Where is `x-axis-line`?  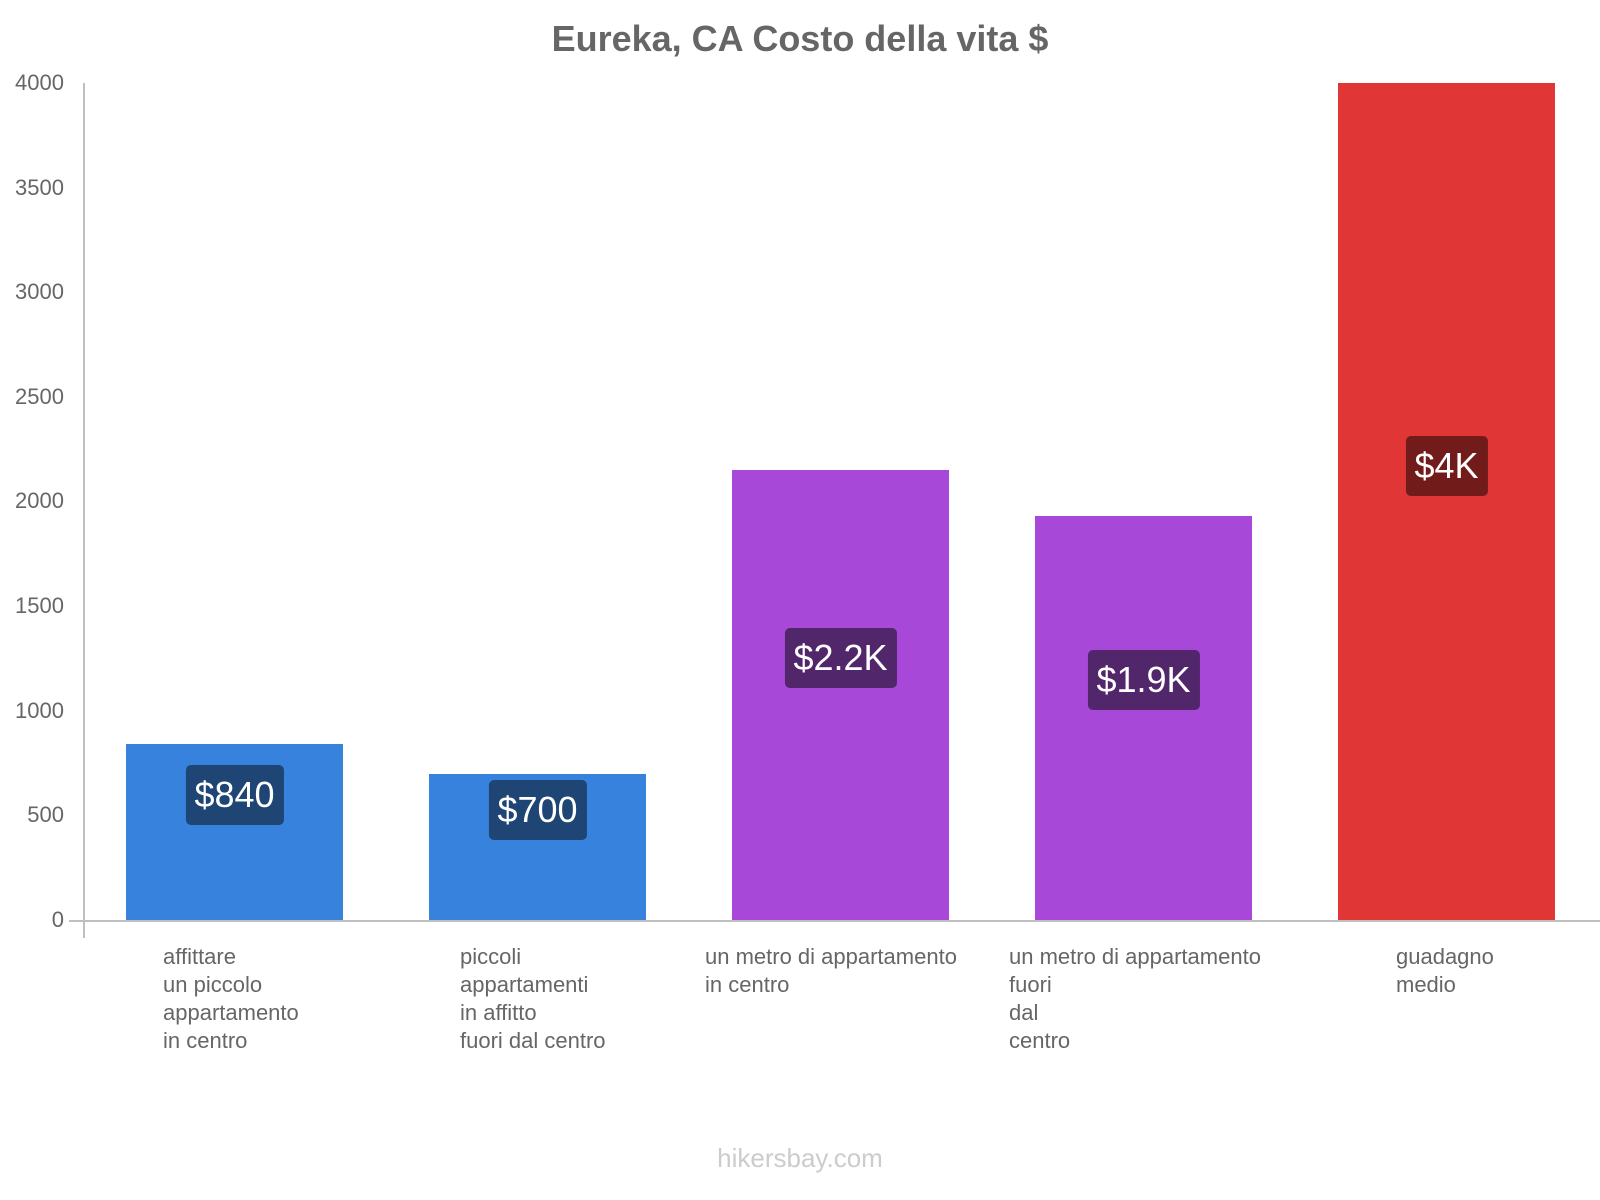
x-axis-line is located at coordinates (841, 921).